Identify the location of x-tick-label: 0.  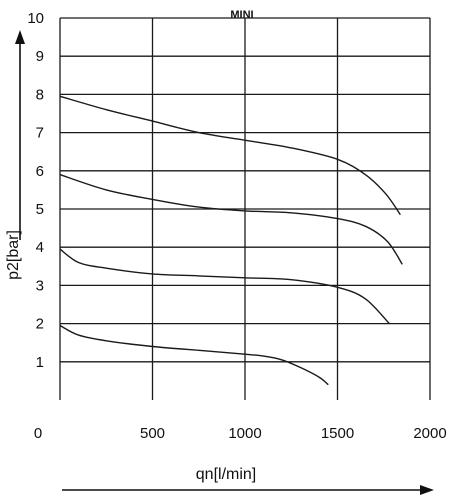
(38, 433).